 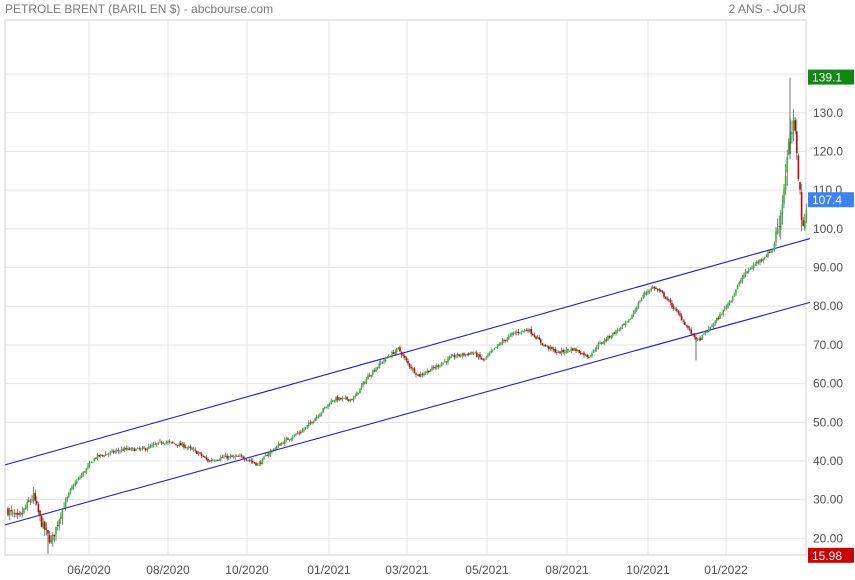 What do you see at coordinates (828, 422) in the screenshot?
I see `y-tick-label: 50.00` at bounding box center [828, 422].